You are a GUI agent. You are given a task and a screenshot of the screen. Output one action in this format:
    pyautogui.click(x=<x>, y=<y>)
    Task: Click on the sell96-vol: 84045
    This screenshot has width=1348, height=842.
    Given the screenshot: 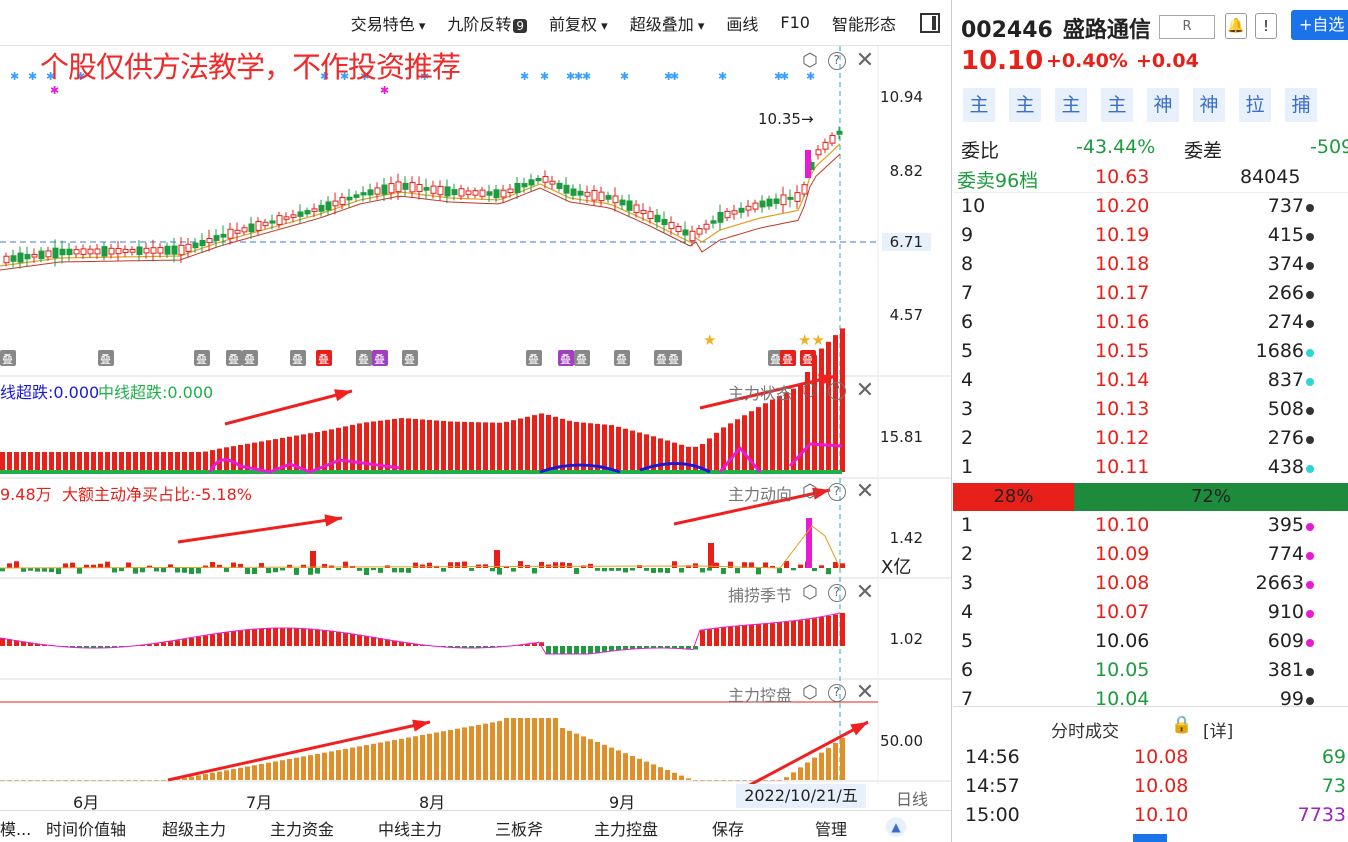 What is the action you would take?
    pyautogui.click(x=1270, y=177)
    